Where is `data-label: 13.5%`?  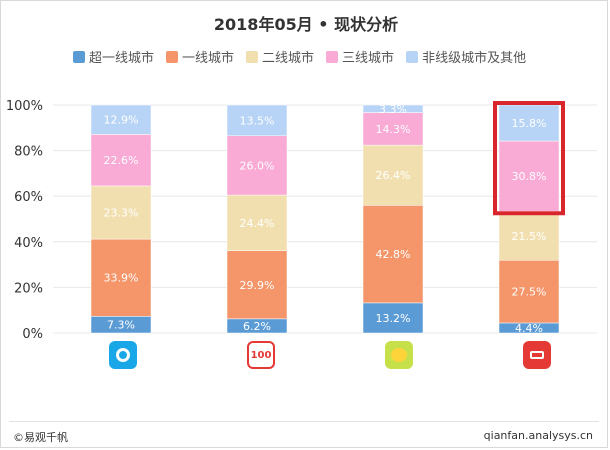 data-label: 13.5% is located at coordinates (257, 120).